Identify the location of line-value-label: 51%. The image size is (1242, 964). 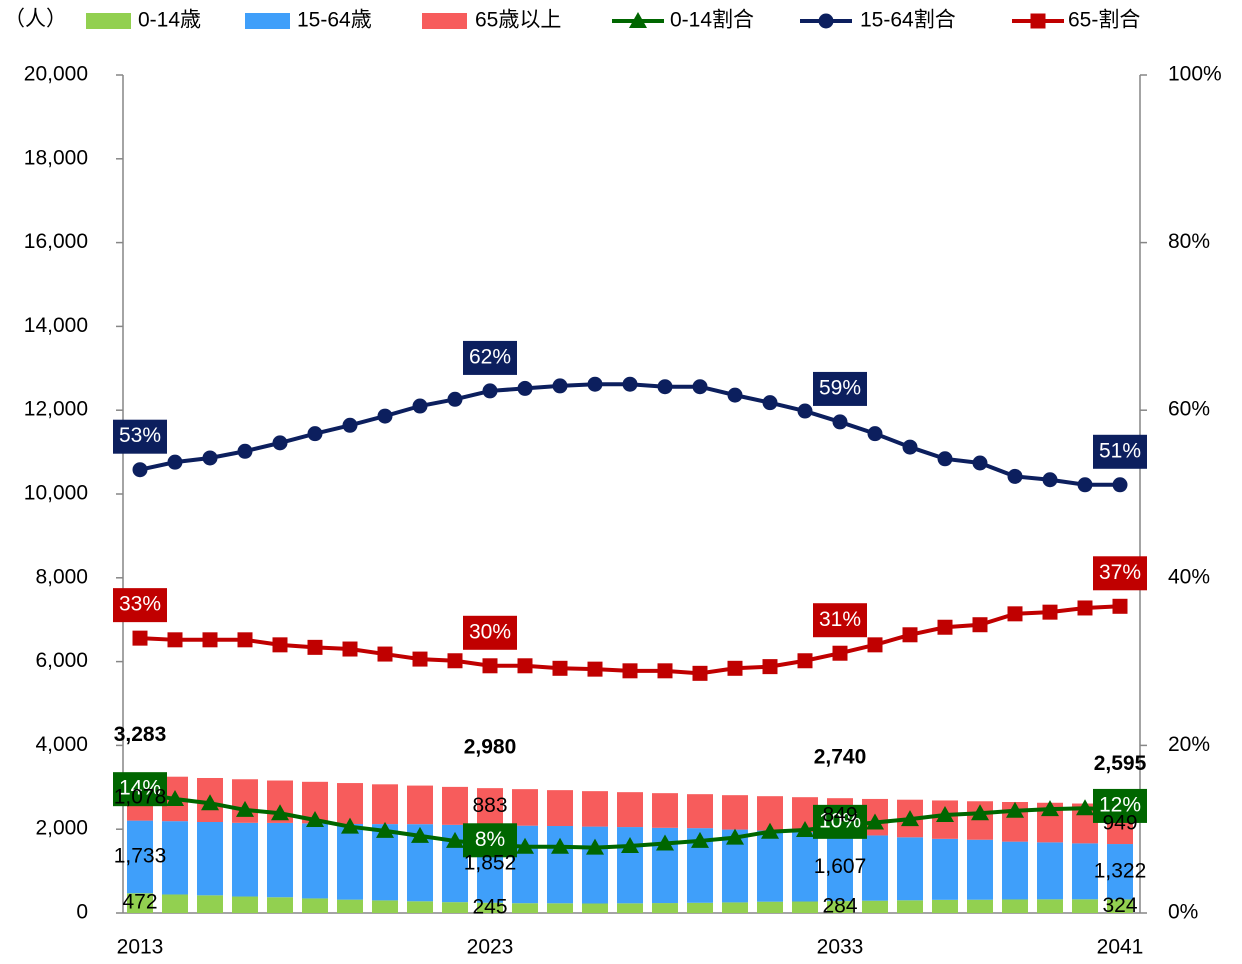
(1120, 450).